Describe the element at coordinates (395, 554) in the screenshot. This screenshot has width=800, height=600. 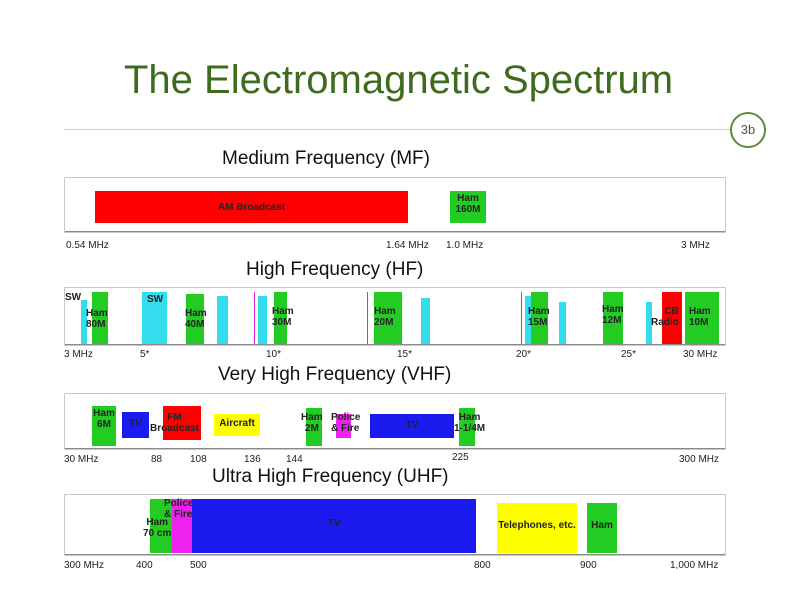
I see `uhf-baseline` at that location.